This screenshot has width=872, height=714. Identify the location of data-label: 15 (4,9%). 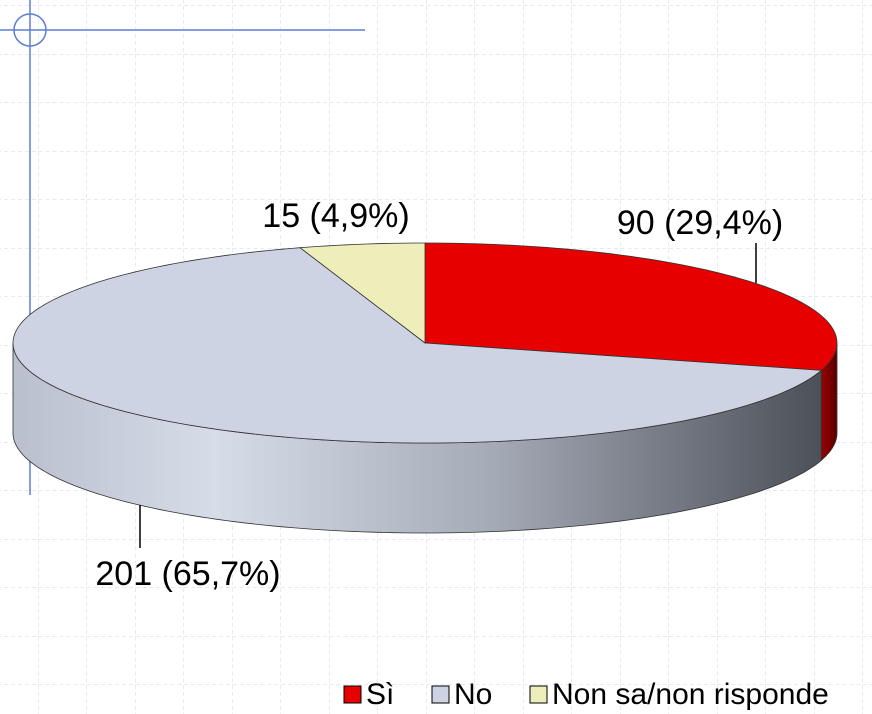
(335, 216).